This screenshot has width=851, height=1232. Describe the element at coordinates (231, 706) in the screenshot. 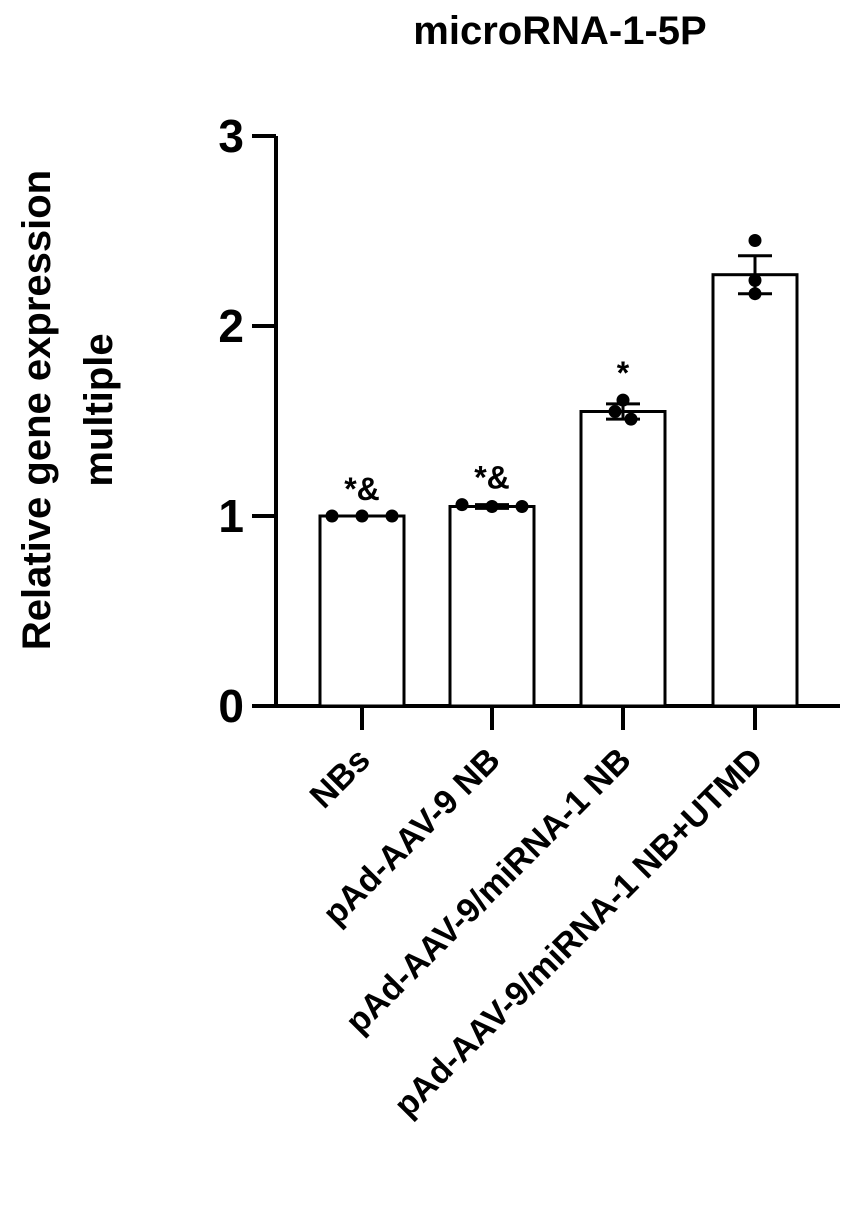

I see `y-tick-label: 0` at that location.